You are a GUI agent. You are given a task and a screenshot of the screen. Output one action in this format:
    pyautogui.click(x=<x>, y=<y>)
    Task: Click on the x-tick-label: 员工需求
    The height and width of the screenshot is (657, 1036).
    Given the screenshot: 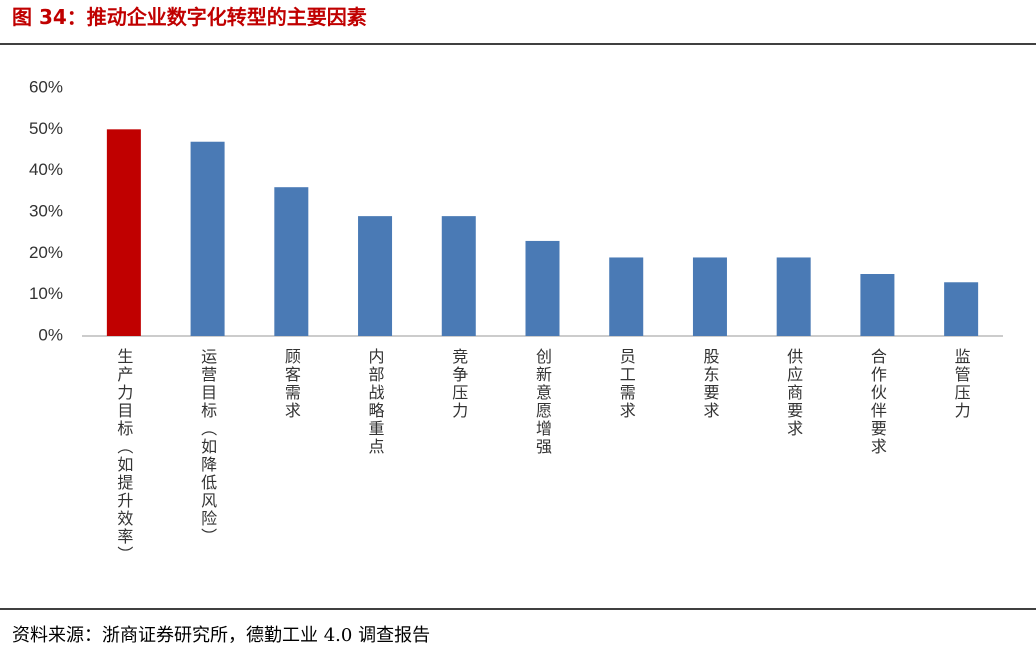 What is the action you would take?
    pyautogui.click(x=626, y=384)
    